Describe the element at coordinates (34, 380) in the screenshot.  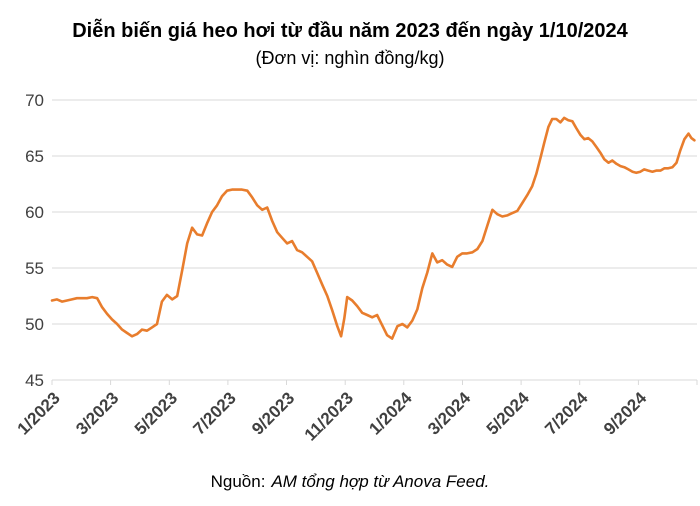
I see `y-tick-label: 45` at that location.